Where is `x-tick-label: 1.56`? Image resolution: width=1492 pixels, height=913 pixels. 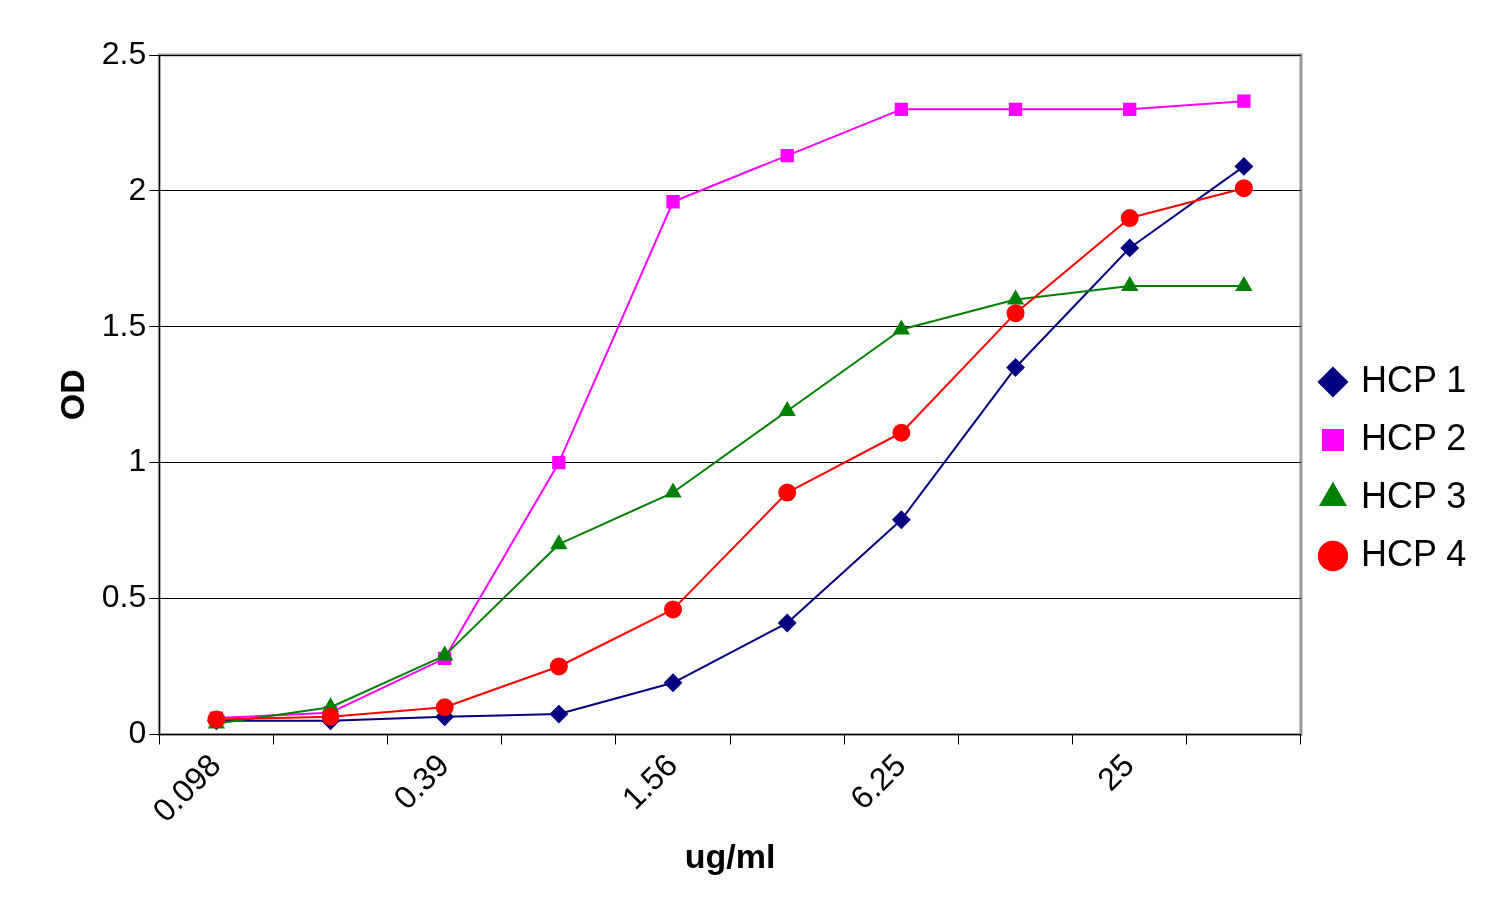
x-tick-label: 1.56 is located at coordinates (649, 781).